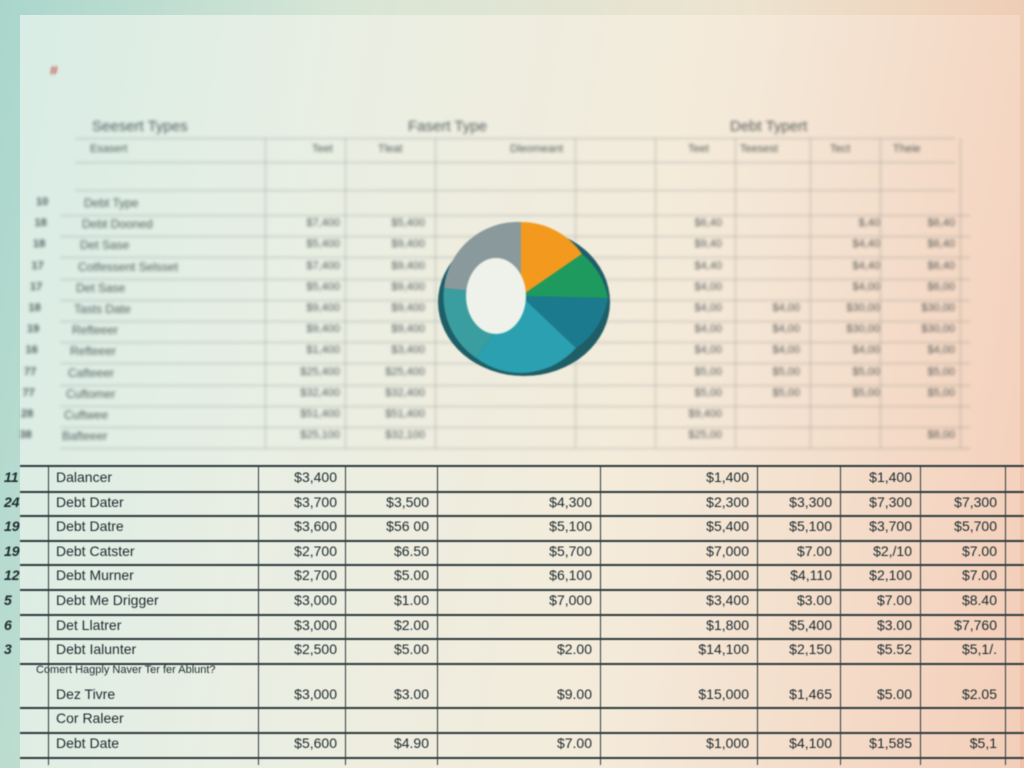 The image size is (1024, 768). What do you see at coordinates (570, 550) in the screenshot?
I see `cell: $5,700` at bounding box center [570, 550].